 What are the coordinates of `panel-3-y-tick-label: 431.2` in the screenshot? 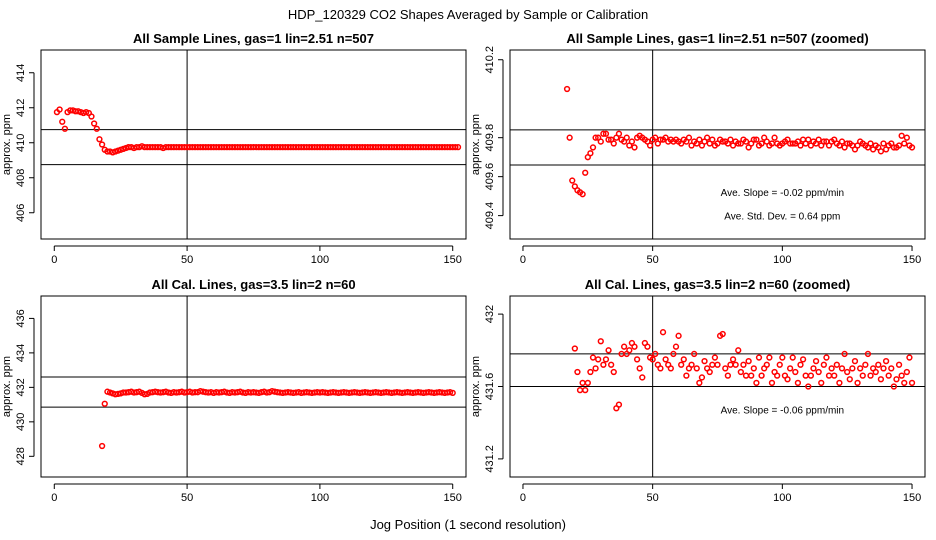 It's located at (490, 459).